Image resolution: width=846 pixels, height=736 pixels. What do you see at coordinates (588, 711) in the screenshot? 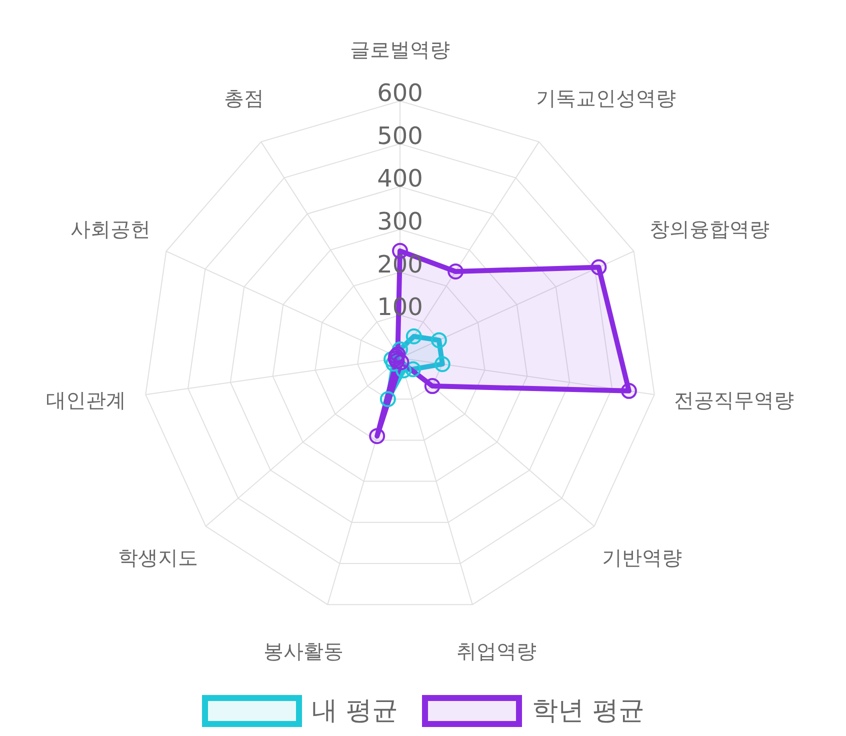
I see `legend-label: 학년 평균` at bounding box center [588, 711].